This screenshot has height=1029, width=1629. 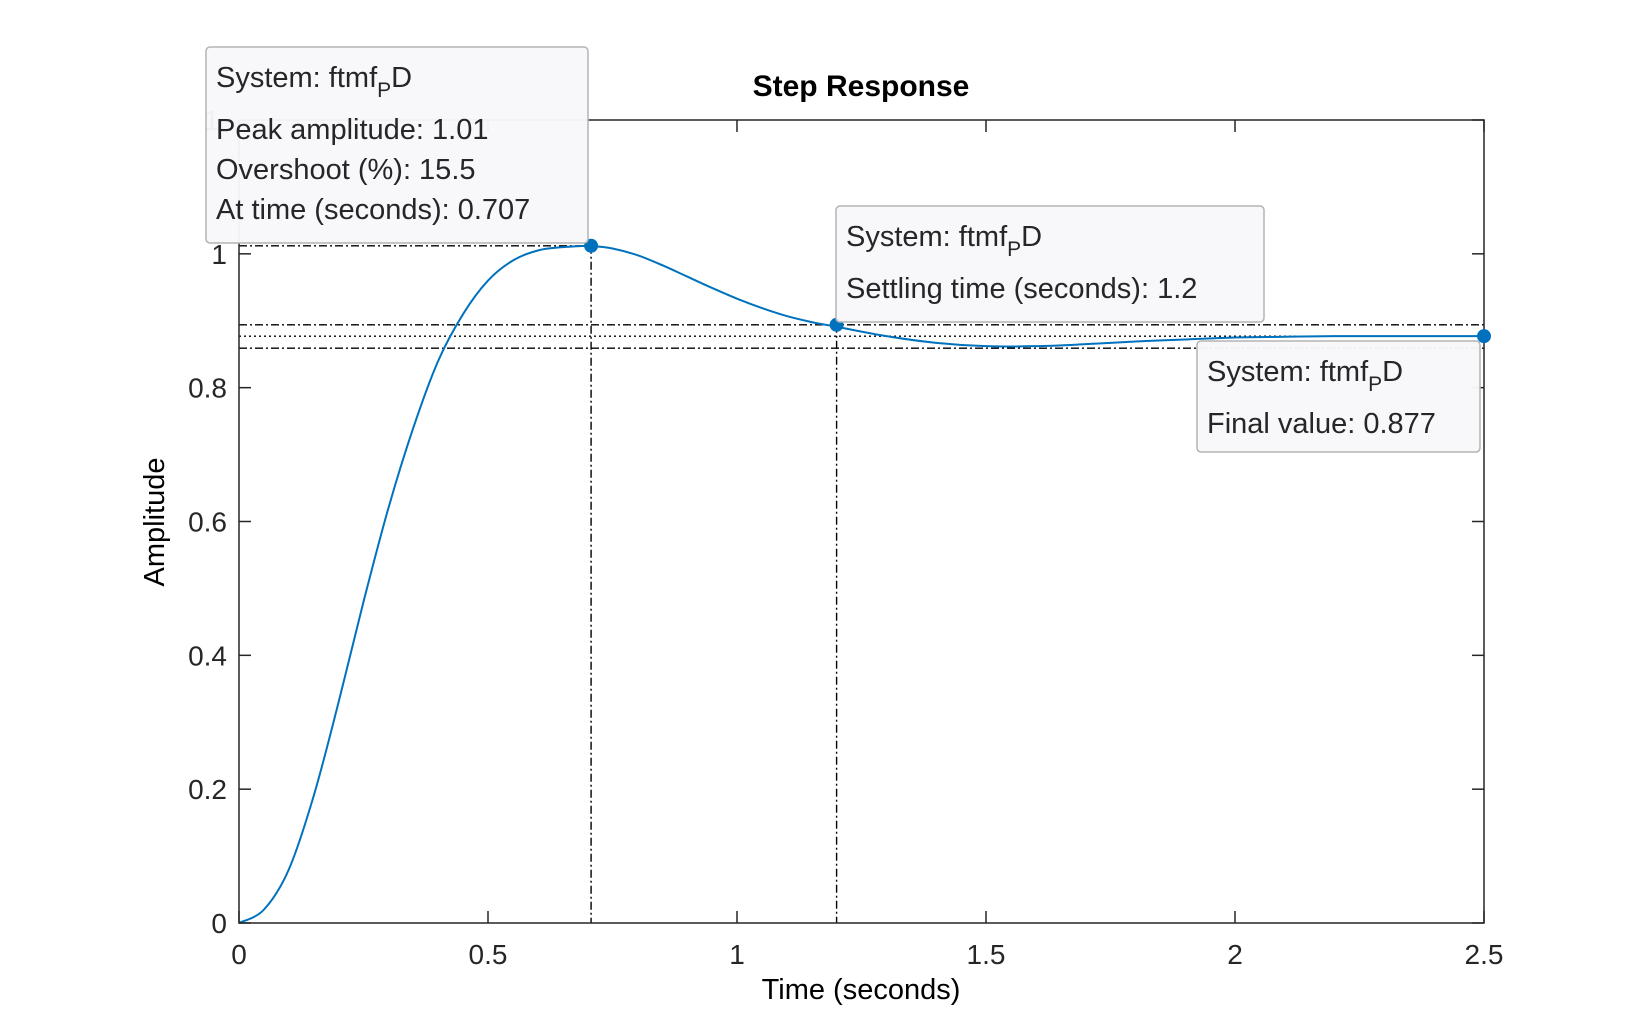 I want to click on x-tick-label: 0, so click(x=239, y=954).